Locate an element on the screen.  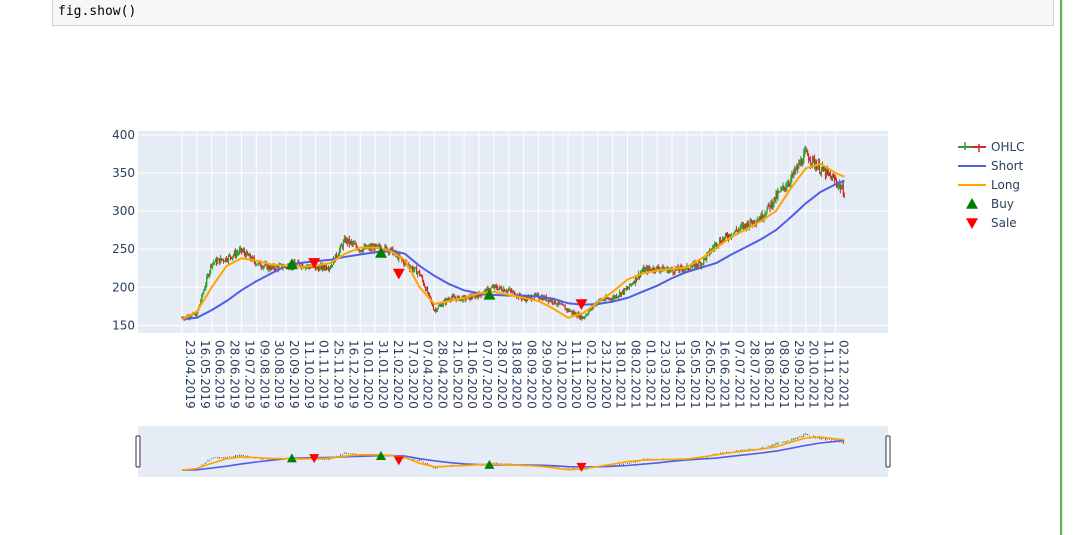
legend-item-sale: Sale is located at coordinates (991, 223).